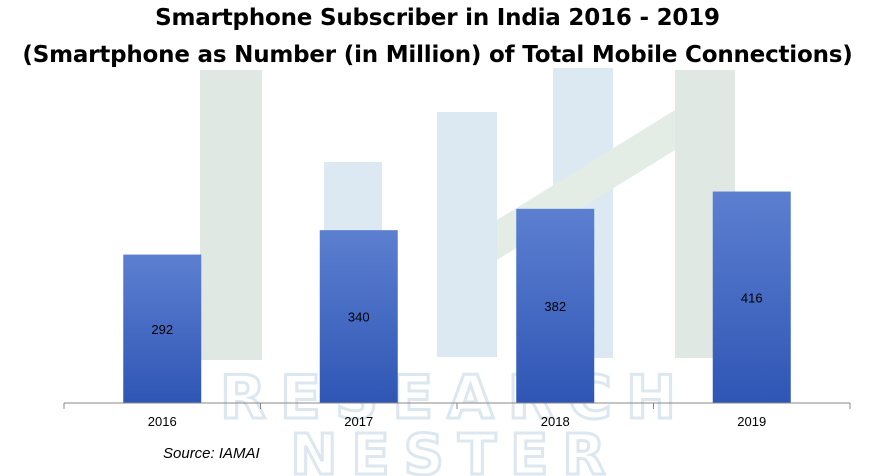 The image size is (875, 476). I want to click on bar-2016, so click(162, 328).